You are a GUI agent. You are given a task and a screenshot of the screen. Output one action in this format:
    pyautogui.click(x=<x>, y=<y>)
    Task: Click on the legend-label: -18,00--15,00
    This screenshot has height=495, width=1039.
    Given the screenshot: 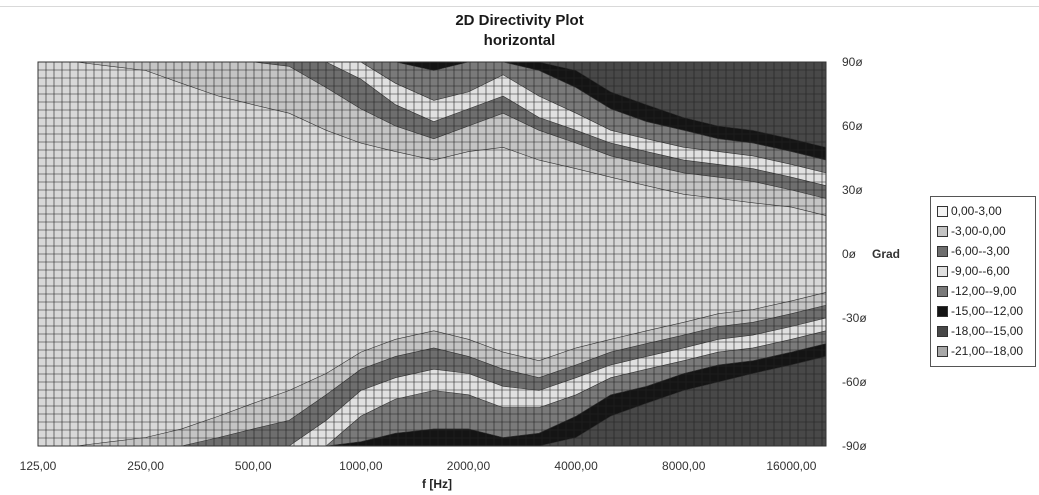 What is the action you would take?
    pyautogui.click(x=987, y=331)
    